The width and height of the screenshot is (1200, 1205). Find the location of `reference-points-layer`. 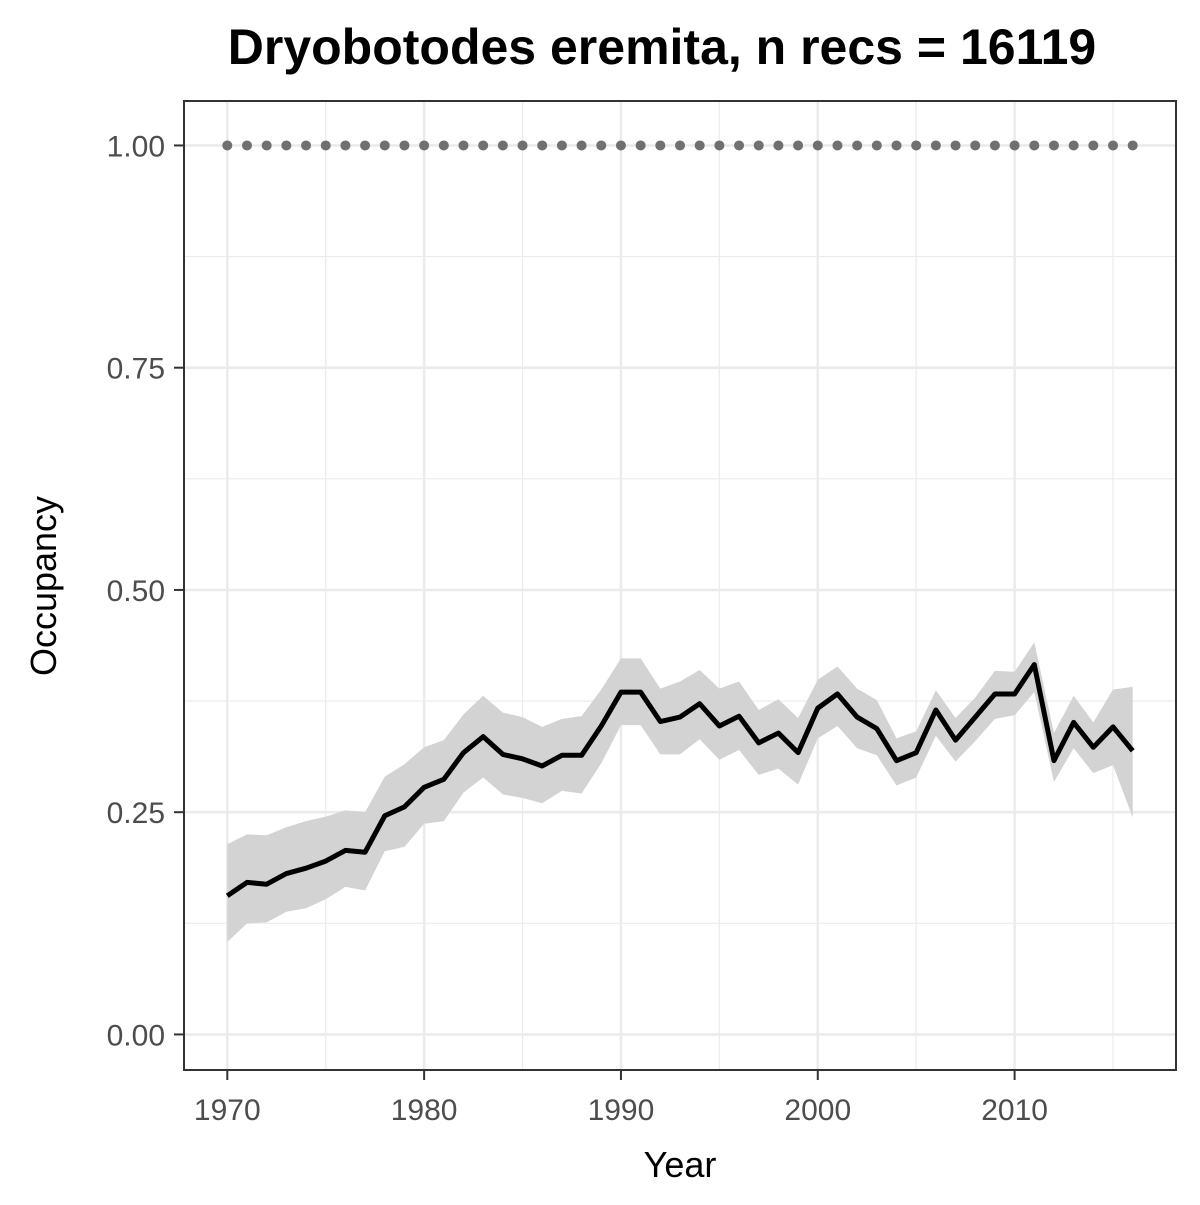

reference-points-layer is located at coordinates (680, 145).